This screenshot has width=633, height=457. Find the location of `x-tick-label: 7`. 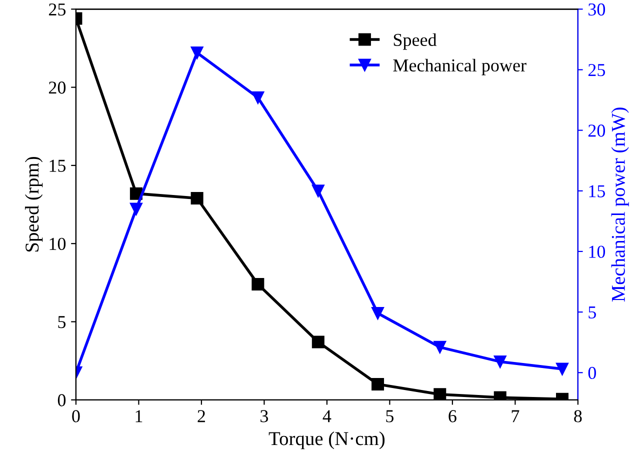

x-tick-label: 7 is located at coordinates (516, 416).